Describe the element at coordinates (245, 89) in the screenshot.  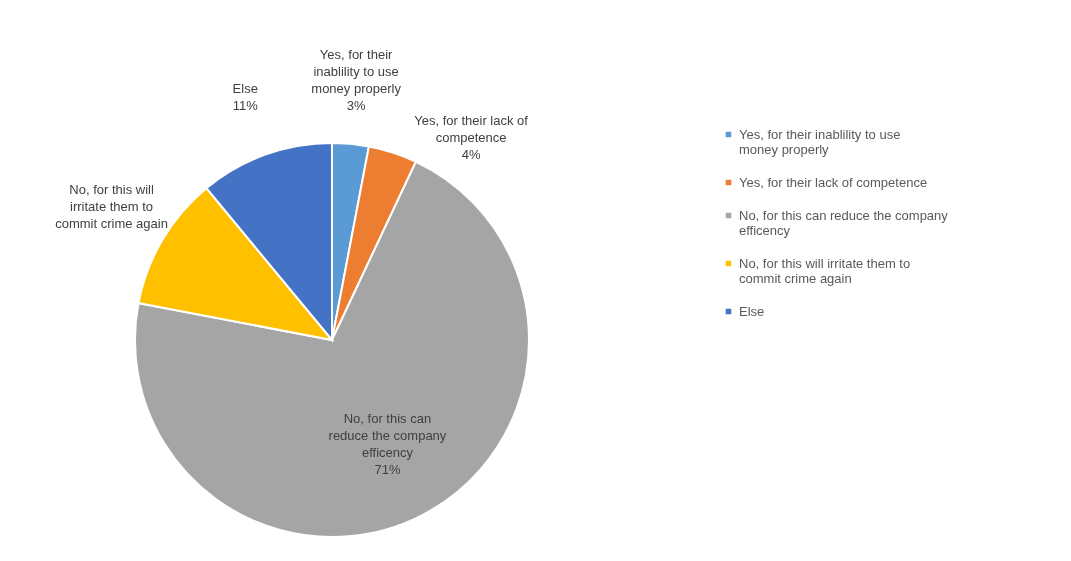
I see `slice-label: Else` at that location.